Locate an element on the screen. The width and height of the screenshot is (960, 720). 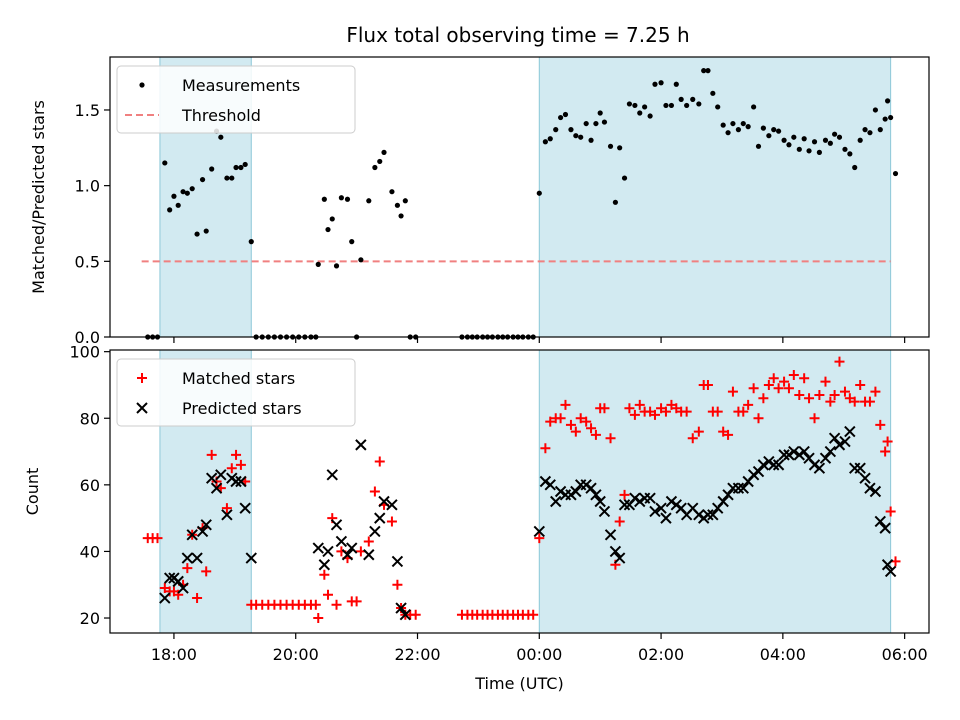
chart-title: Flux total observing time = 7.25 h is located at coordinates (517, 35).